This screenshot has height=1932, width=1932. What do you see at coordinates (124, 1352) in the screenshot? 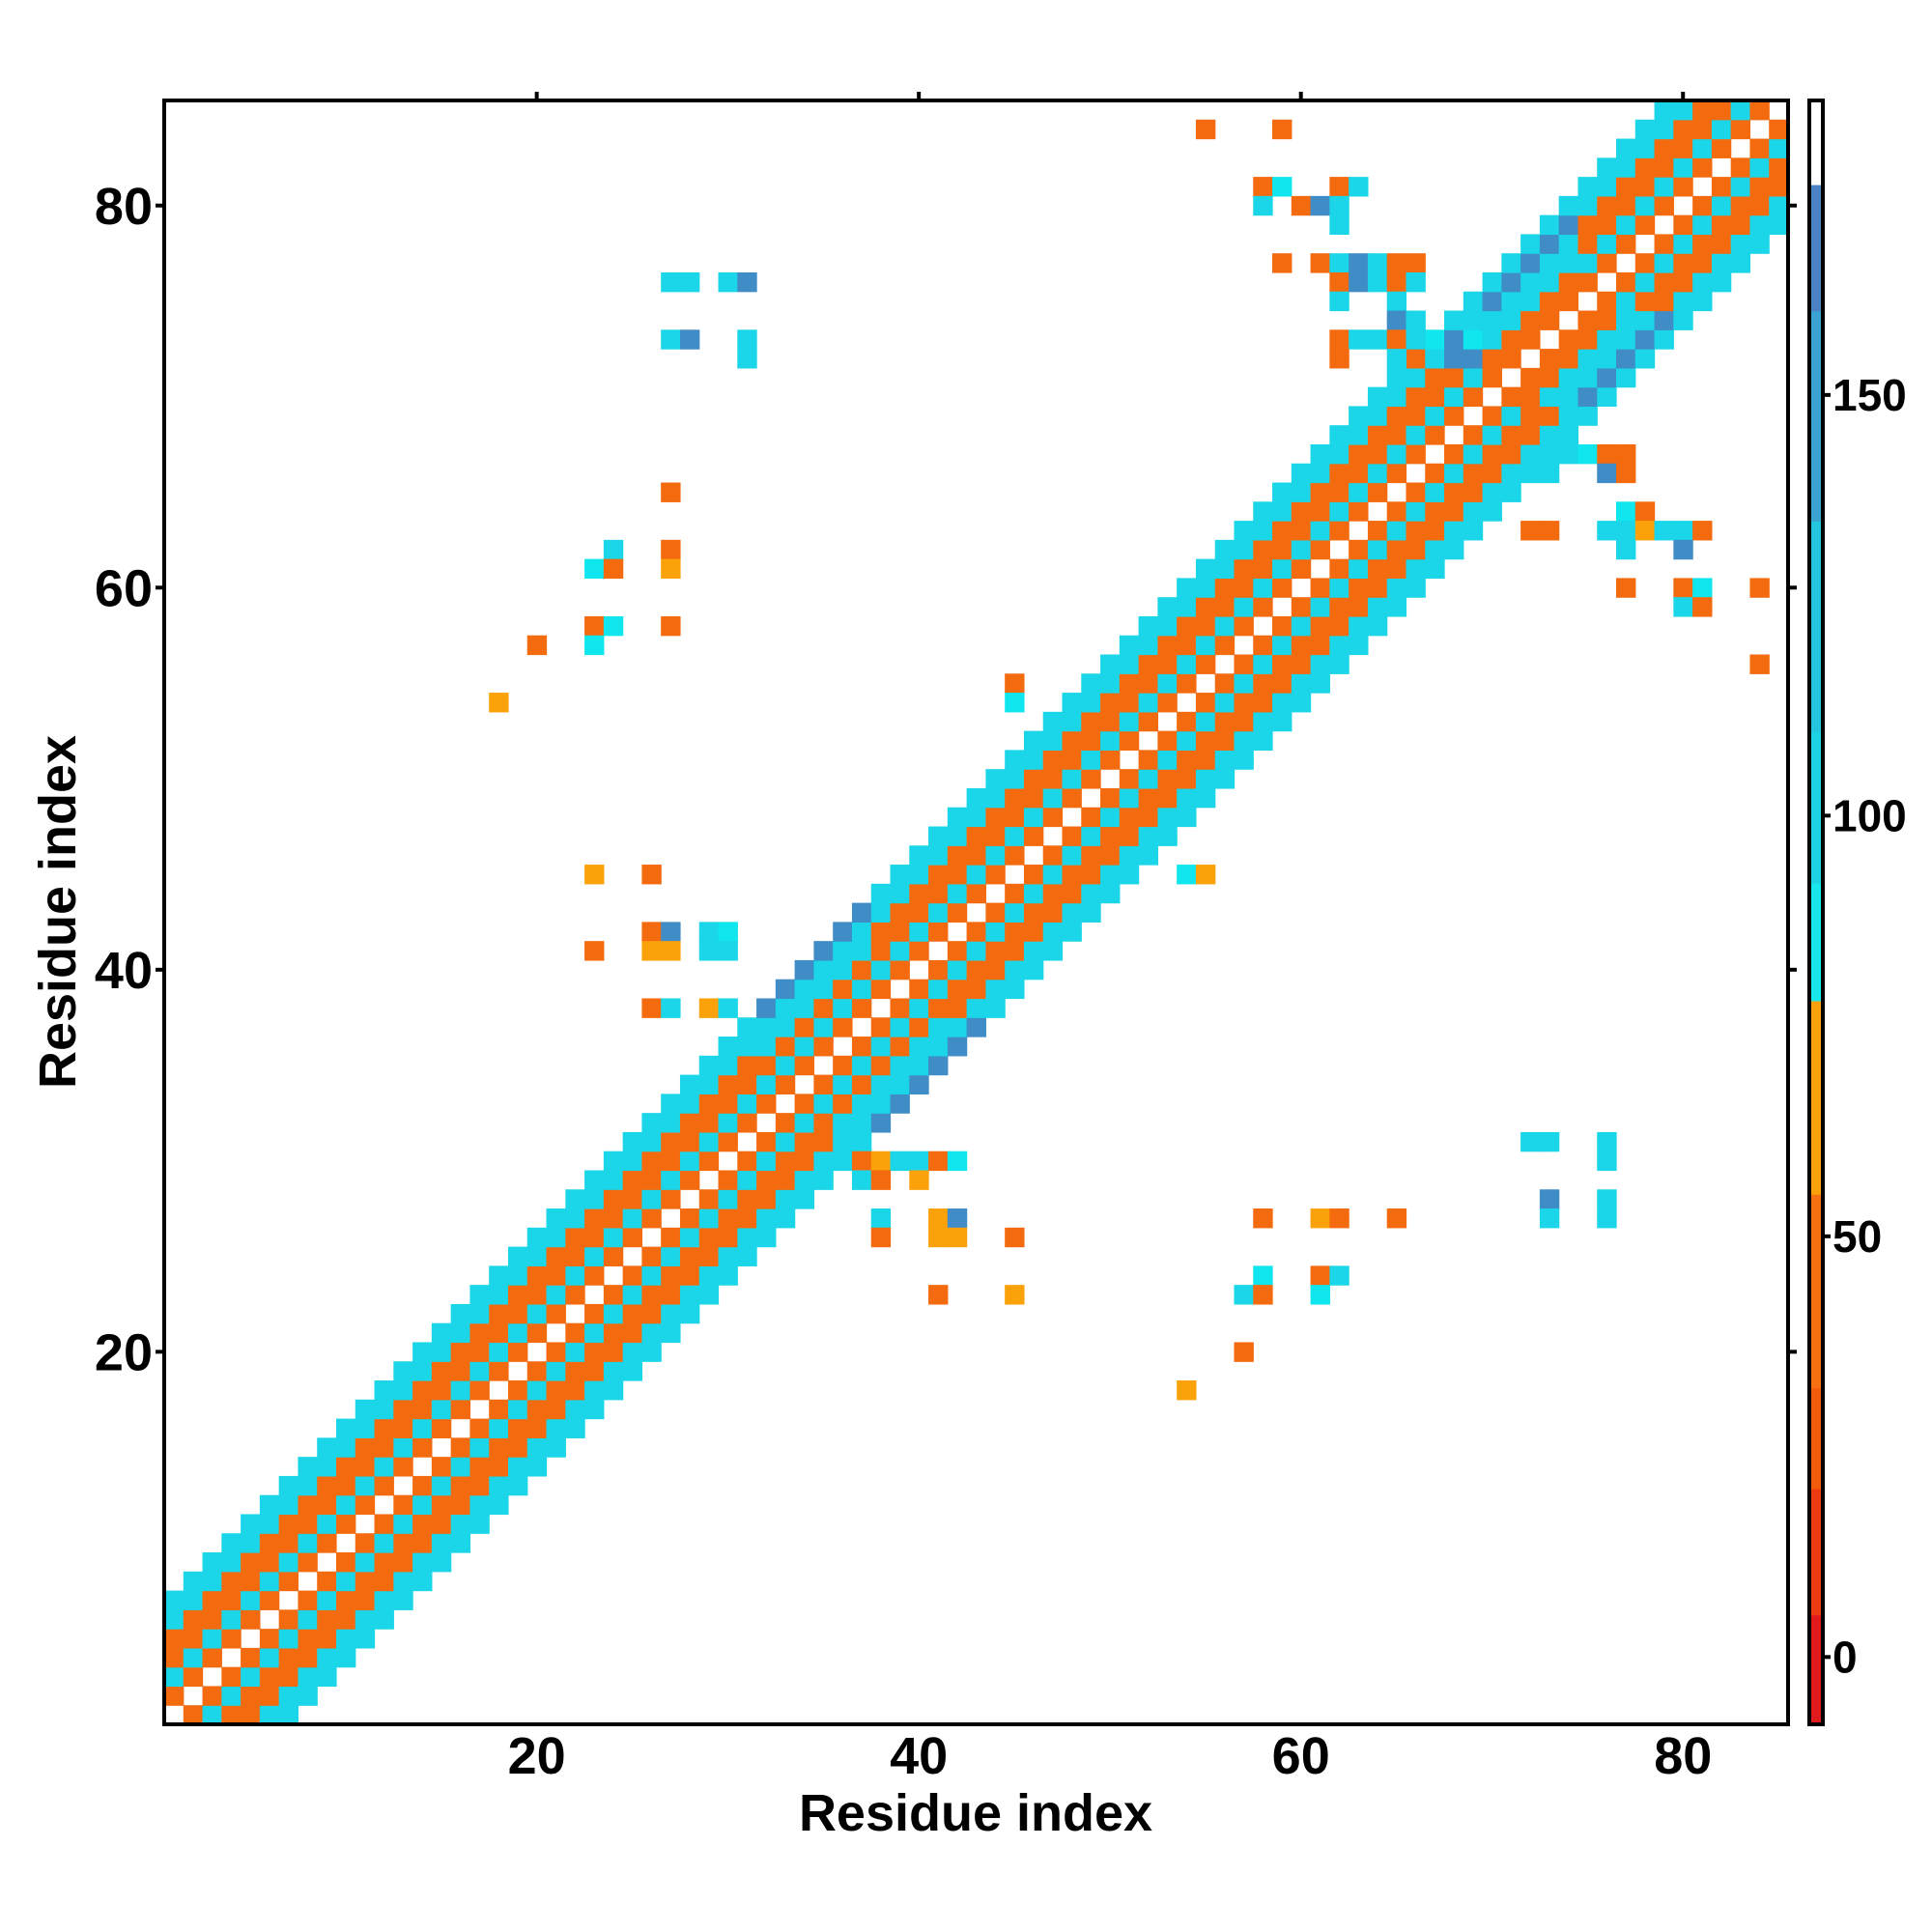
I see `y-tick-label: 20` at bounding box center [124, 1352].